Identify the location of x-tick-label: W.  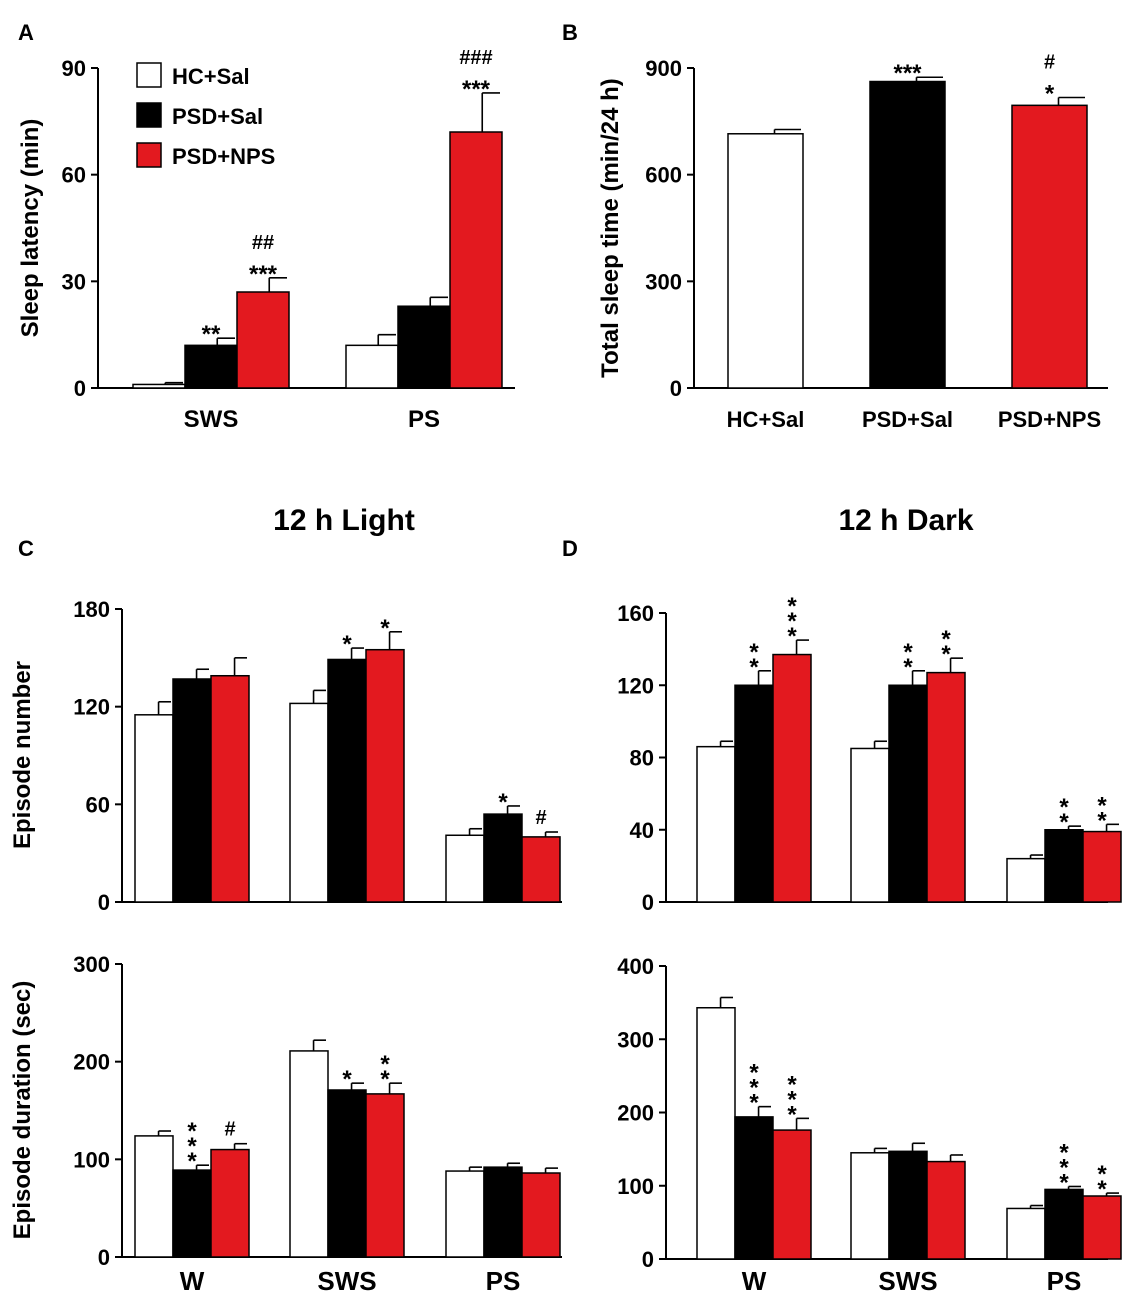
(192, 1281).